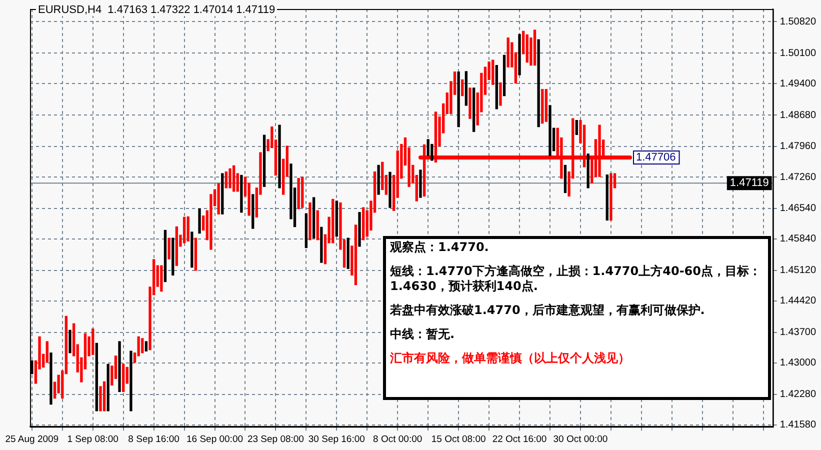 This screenshot has width=821, height=450. Describe the element at coordinates (798, 22) in the screenshot. I see `y-tick-label: 1.50820` at that location.